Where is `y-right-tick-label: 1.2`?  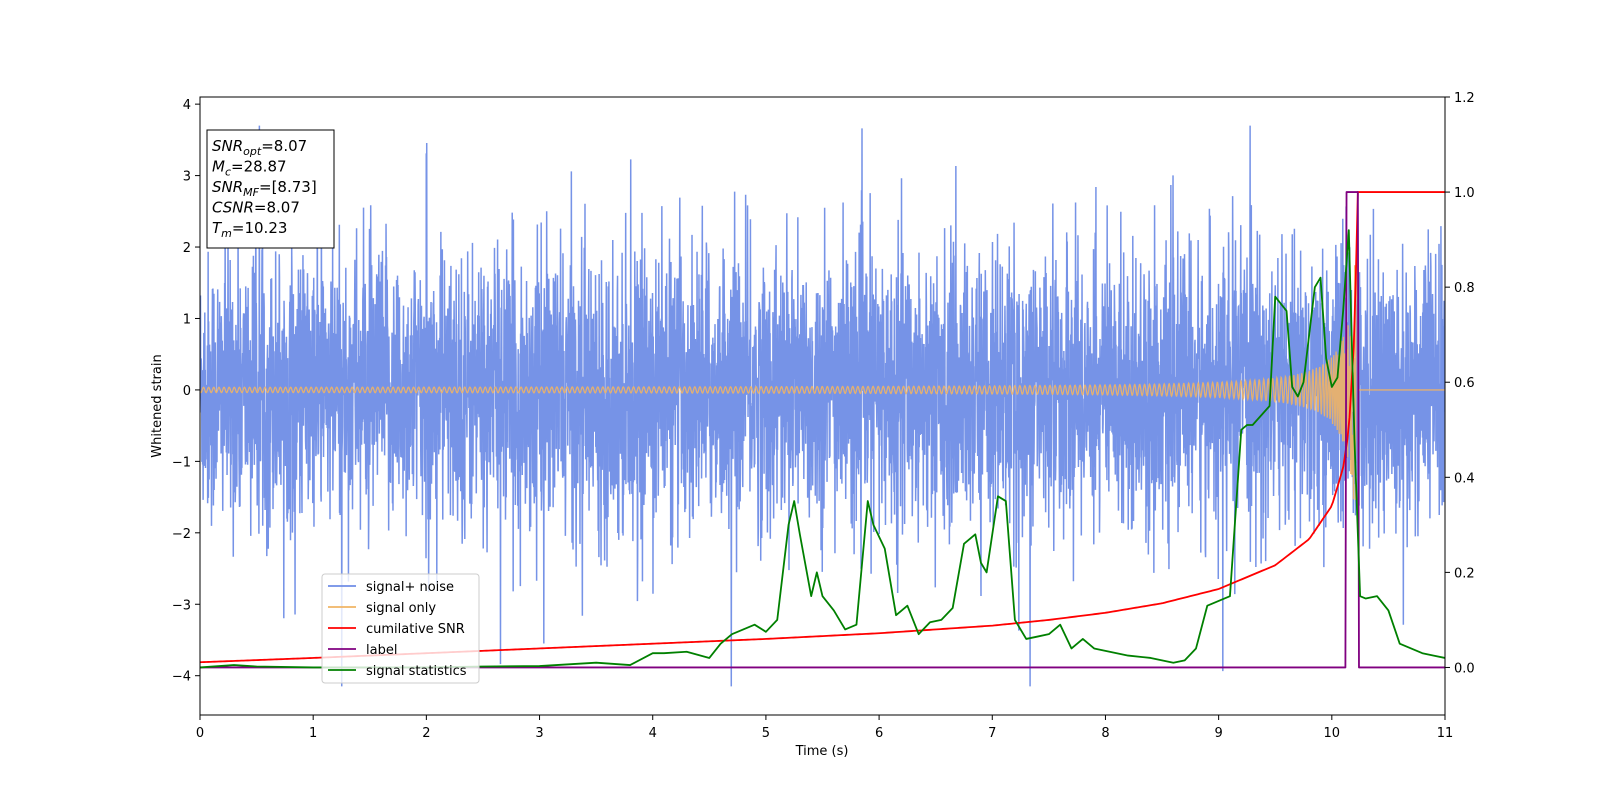 y-right-tick-label: 1.2 is located at coordinates (1464, 98).